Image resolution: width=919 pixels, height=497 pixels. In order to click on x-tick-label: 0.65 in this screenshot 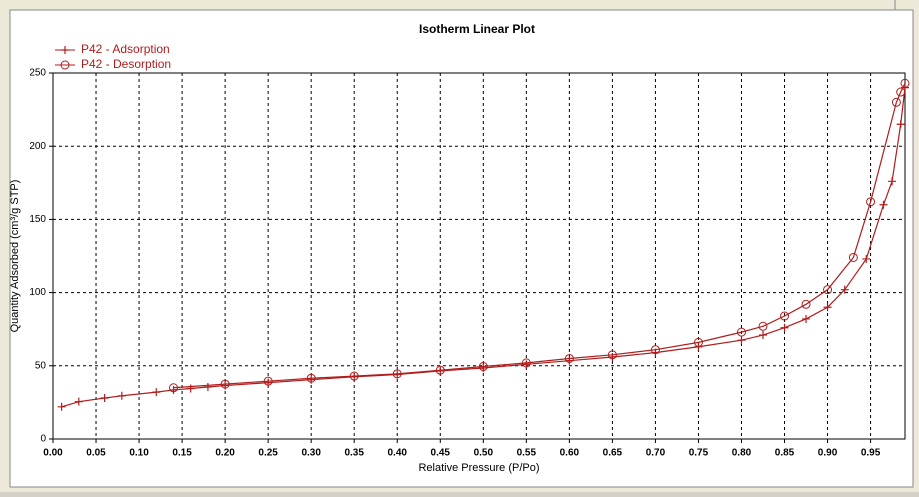, I will do `click(613, 453)`.